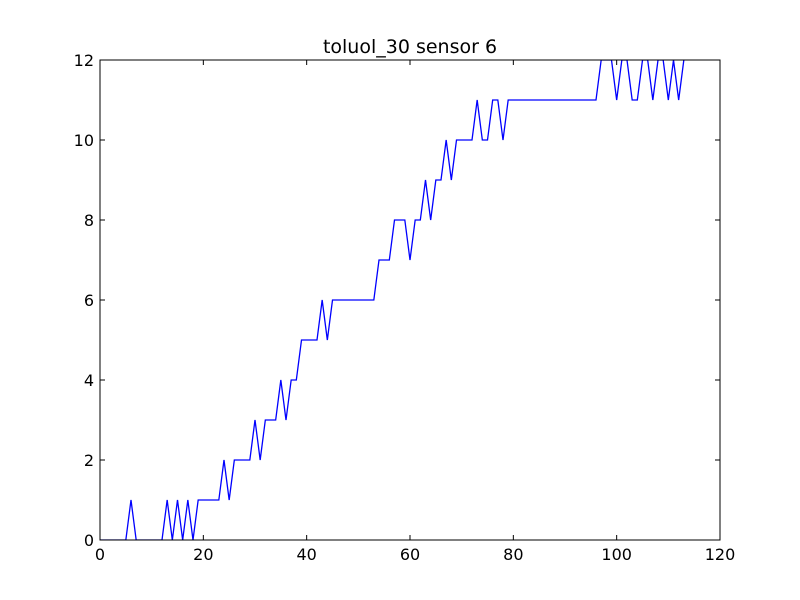  I want to click on y-tick-label: 10, so click(84, 140).